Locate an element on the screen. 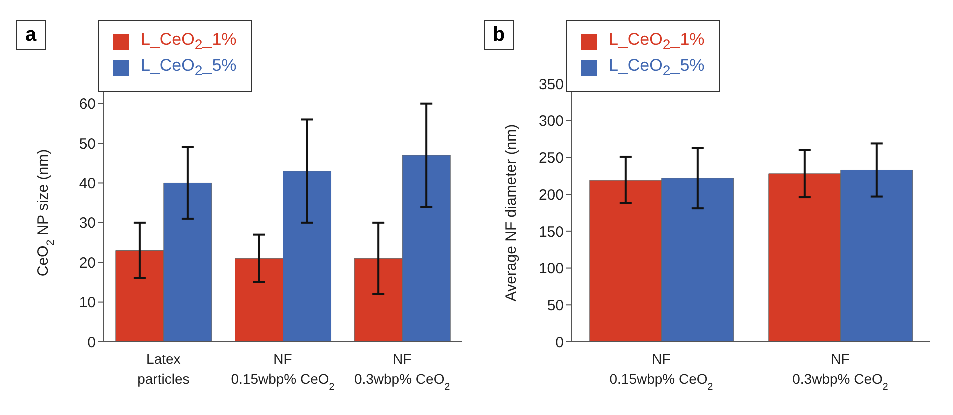 The width and height of the screenshot is (953, 415). y-tick-label: 150 is located at coordinates (551, 232).